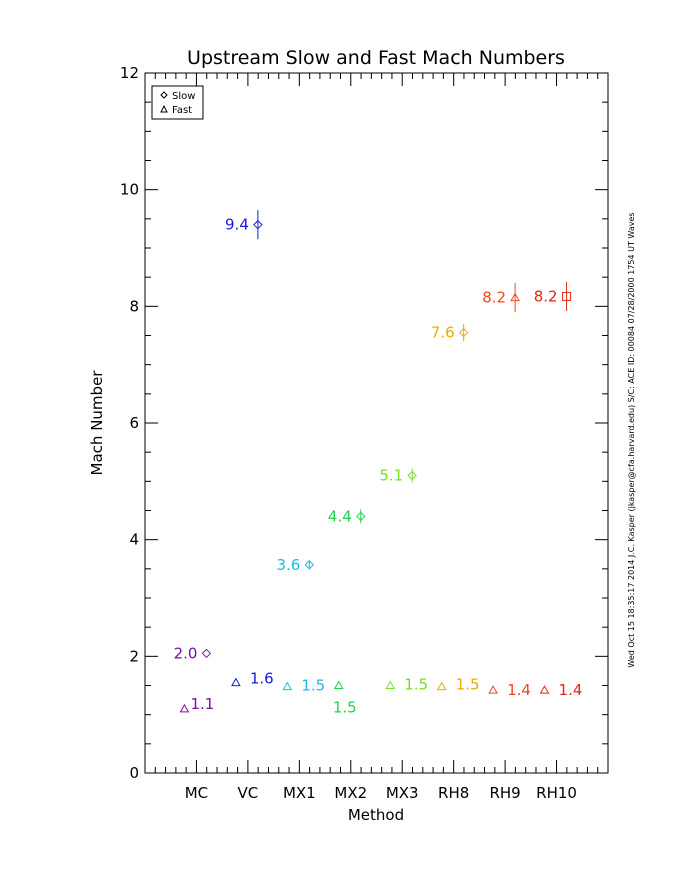 The width and height of the screenshot is (680, 880). What do you see at coordinates (376, 815) in the screenshot?
I see `x-axis-label: Method` at bounding box center [376, 815].